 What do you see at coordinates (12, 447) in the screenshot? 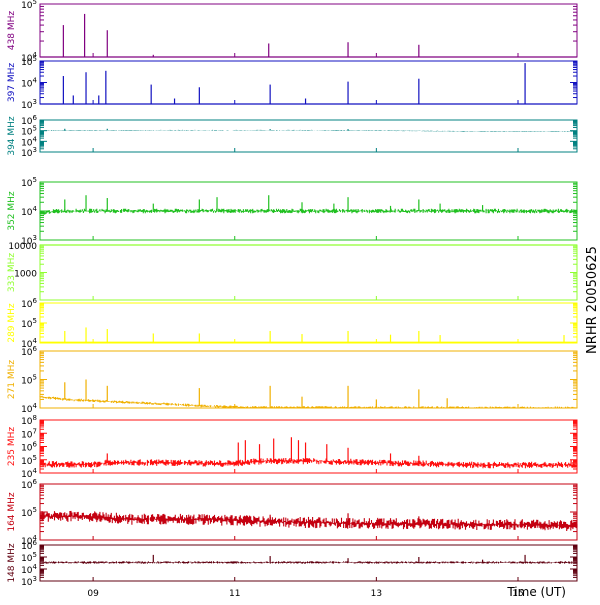
I see `channel-label: 235 MHz` at bounding box center [12, 447].